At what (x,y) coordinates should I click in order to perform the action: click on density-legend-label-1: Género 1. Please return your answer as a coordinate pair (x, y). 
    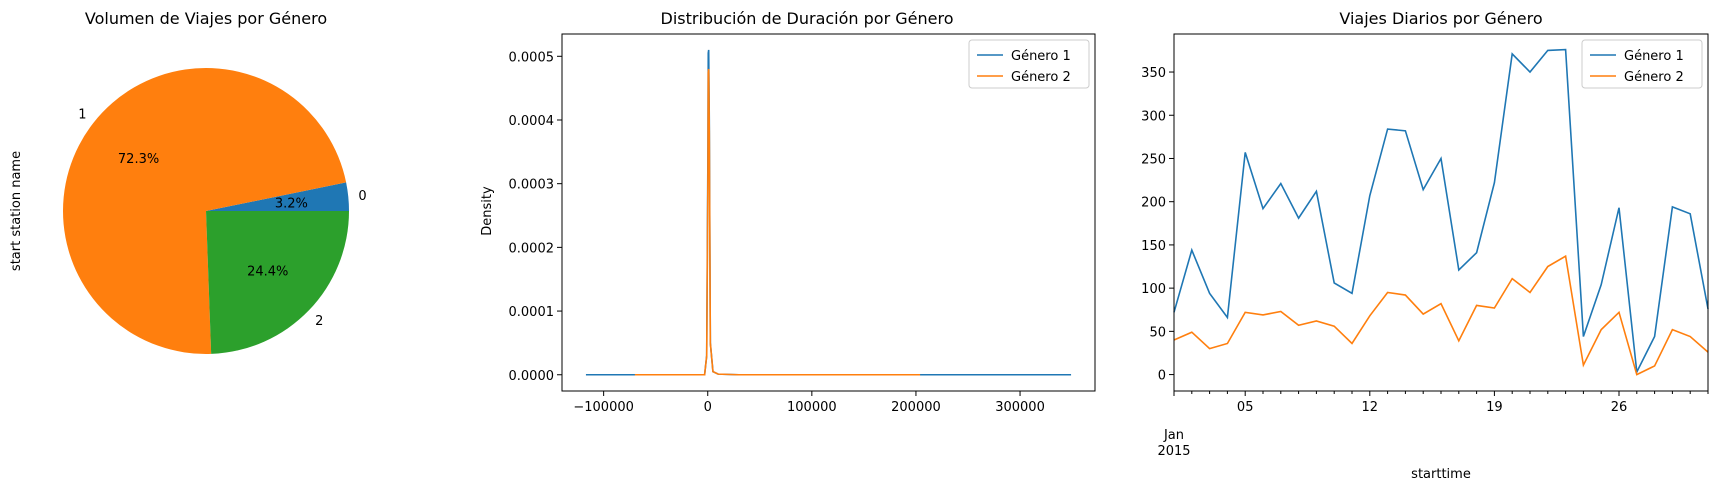
    Looking at the image, I should click on (1041, 56).